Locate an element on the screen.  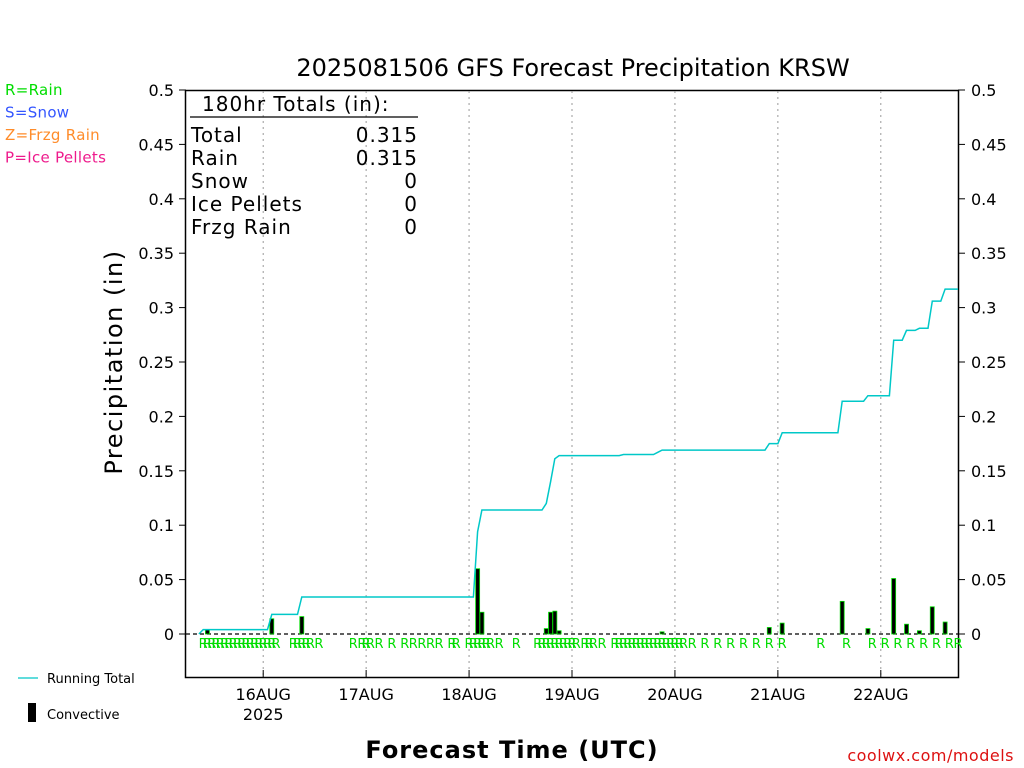
x-tick-label: 17AUG is located at coordinates (365, 694).